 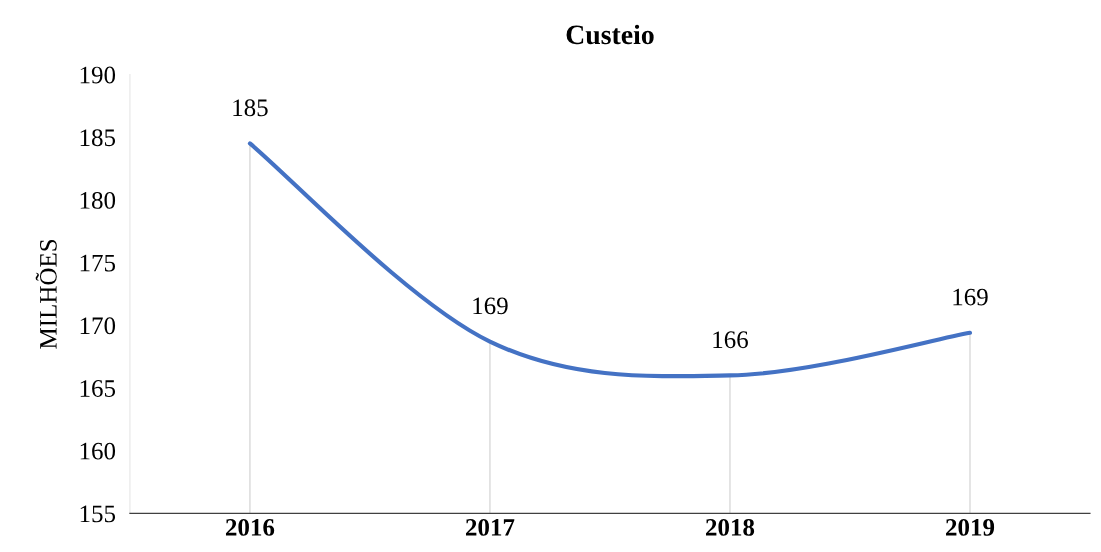 What do you see at coordinates (730, 527) in the screenshot?
I see `x-tick-label: 2018` at bounding box center [730, 527].